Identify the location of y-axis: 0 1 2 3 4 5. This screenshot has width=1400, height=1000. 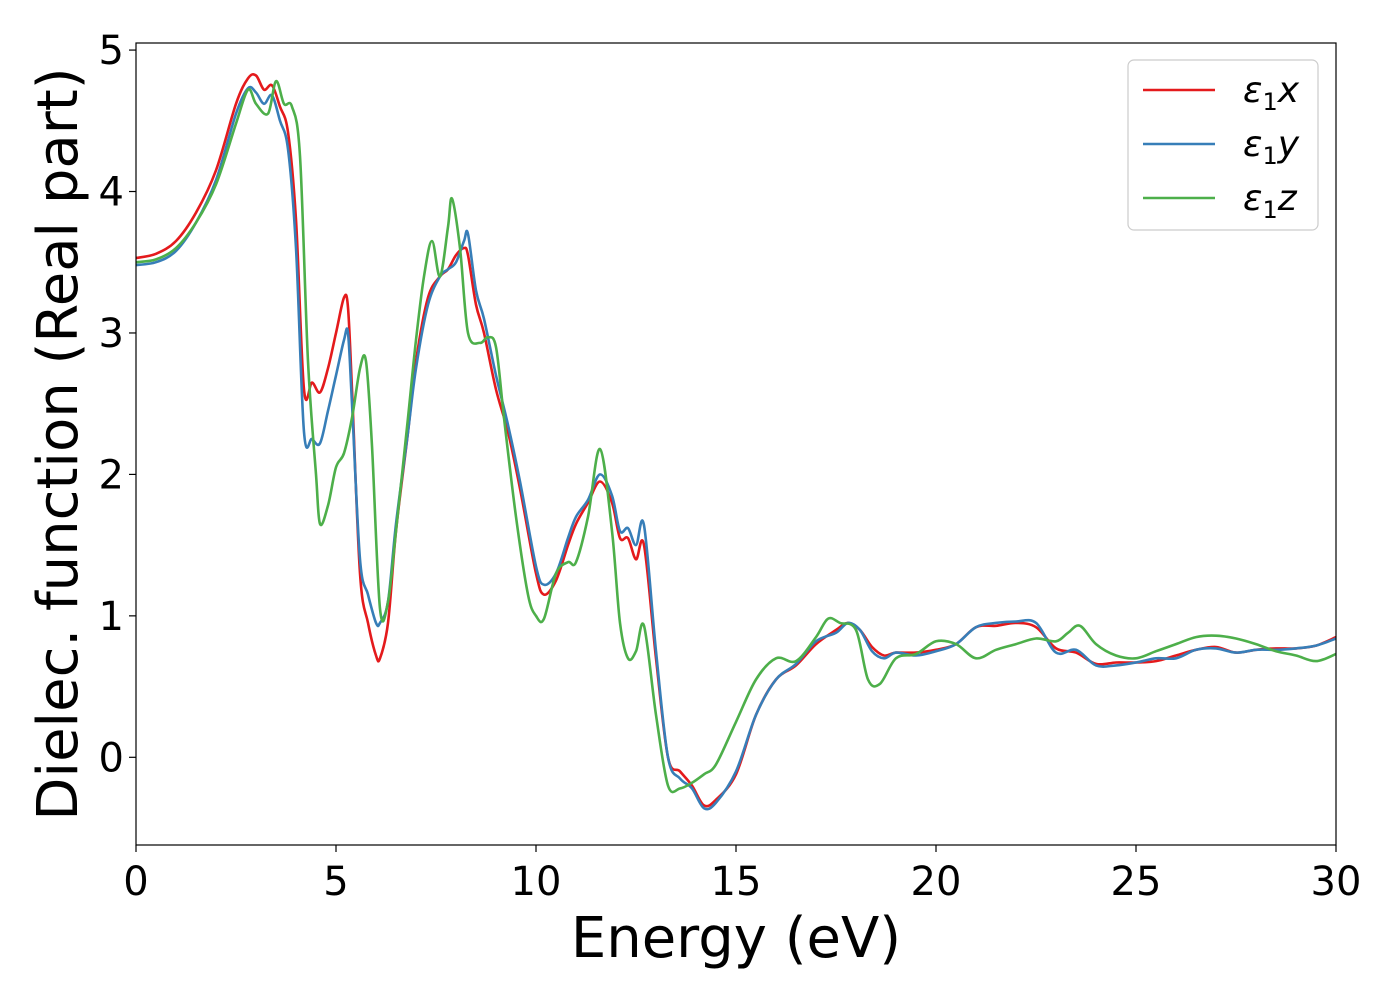
(117, 404).